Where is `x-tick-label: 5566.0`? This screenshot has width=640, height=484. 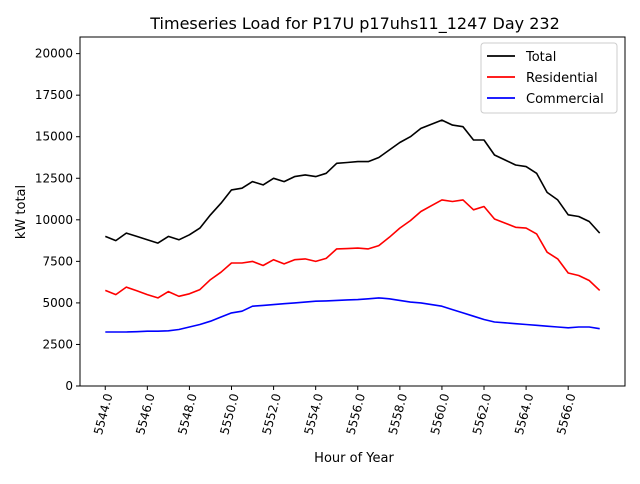
x-tick-label: 5566.0 is located at coordinates (566, 414).